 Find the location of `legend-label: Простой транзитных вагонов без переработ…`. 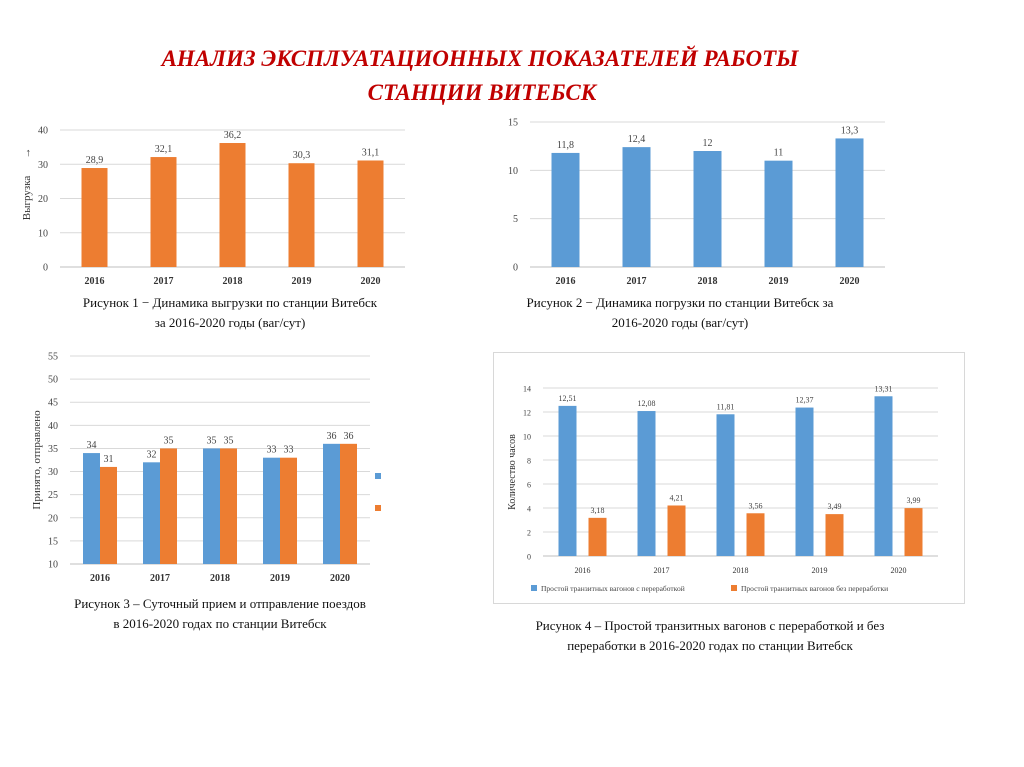

legend-label: Простой транзитных вагонов без переработ… is located at coordinates (814, 588).